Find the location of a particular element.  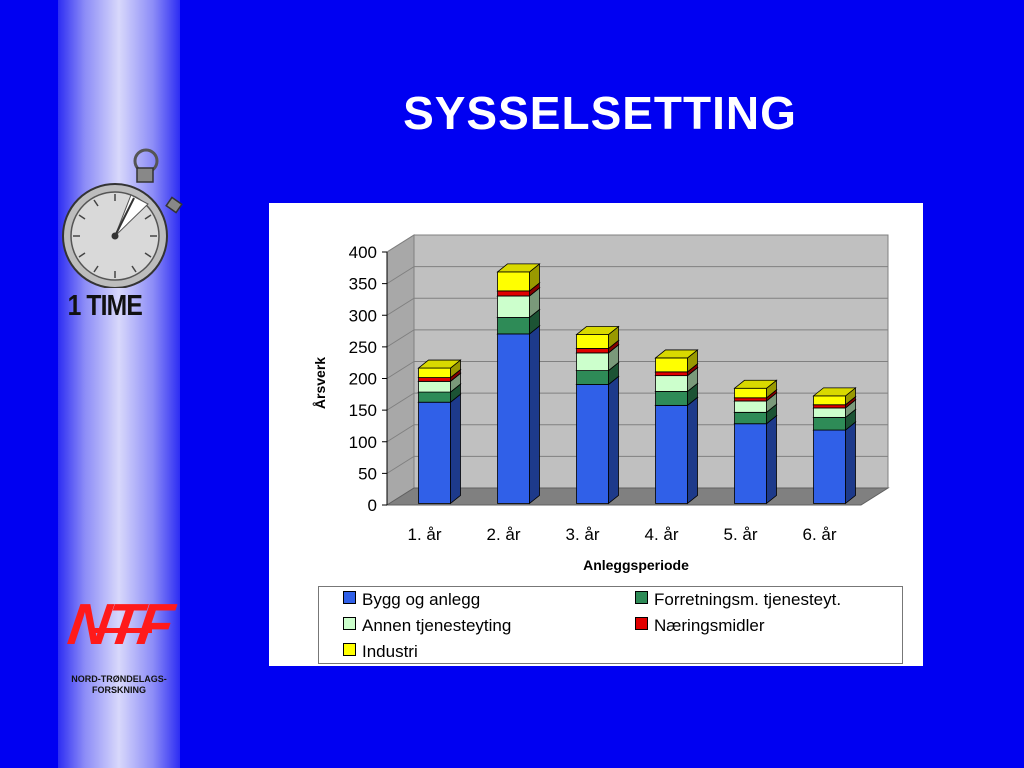

legend-label: Næringsmidler is located at coordinates (709, 625).